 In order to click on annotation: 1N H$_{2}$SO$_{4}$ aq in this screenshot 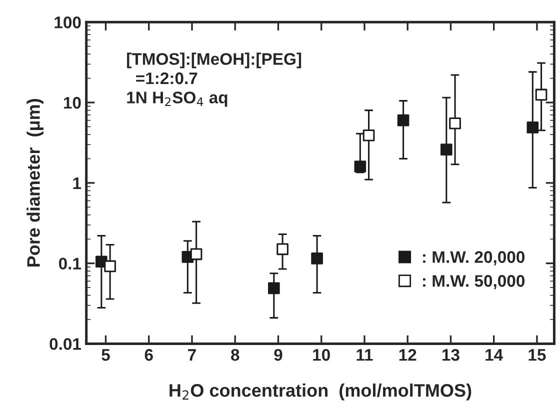, I will do `click(177, 99)`.